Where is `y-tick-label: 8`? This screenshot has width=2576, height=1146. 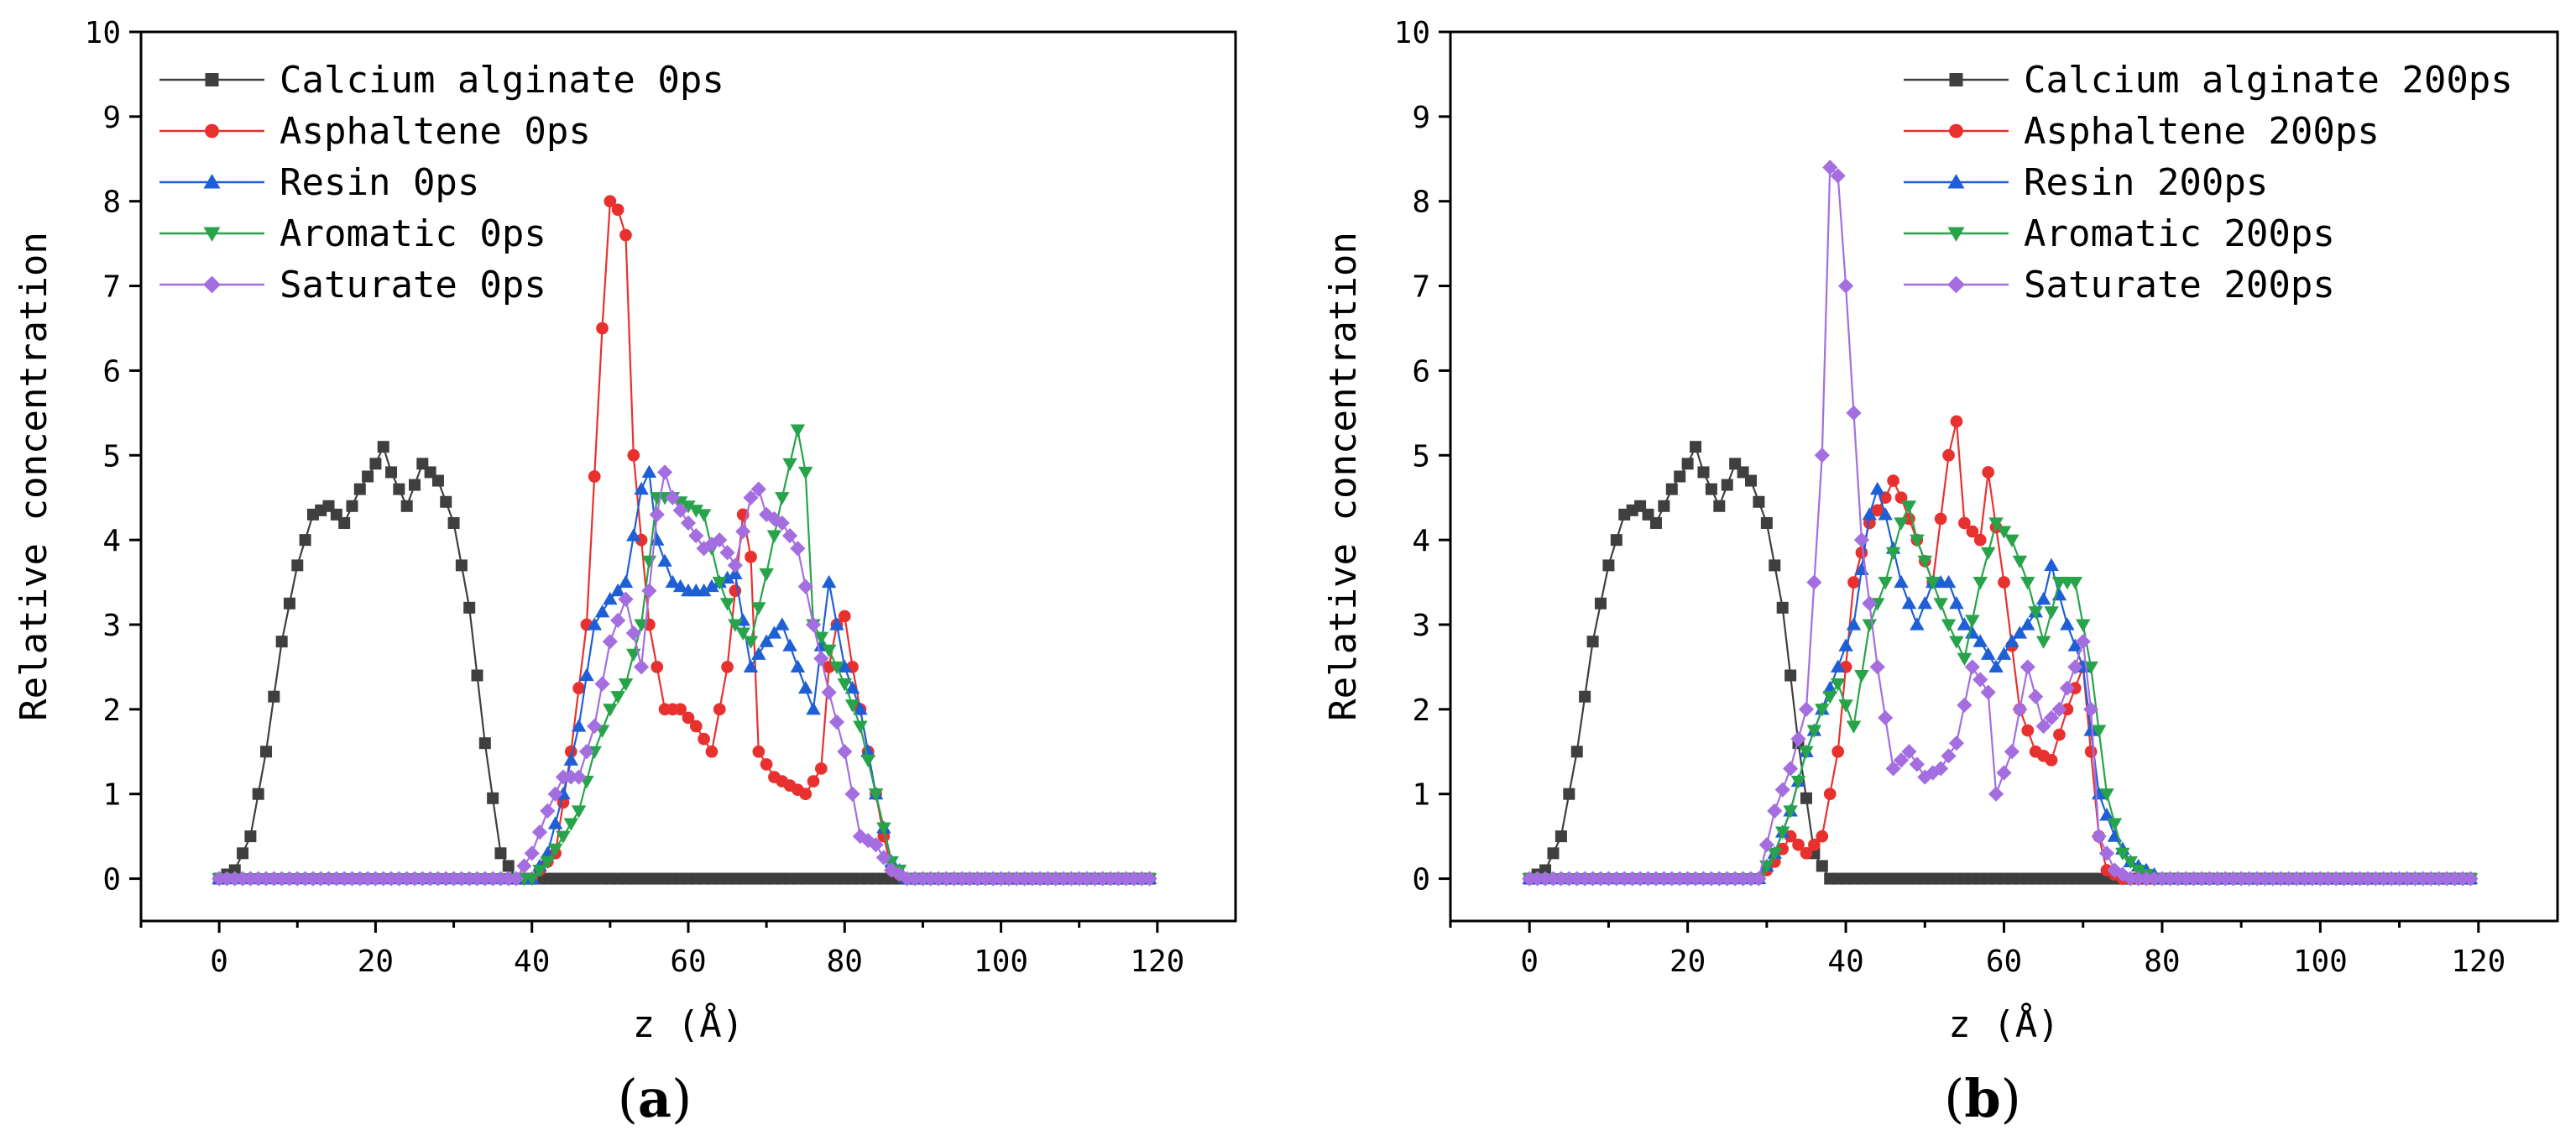 y-tick-label: 8 is located at coordinates (111, 203).